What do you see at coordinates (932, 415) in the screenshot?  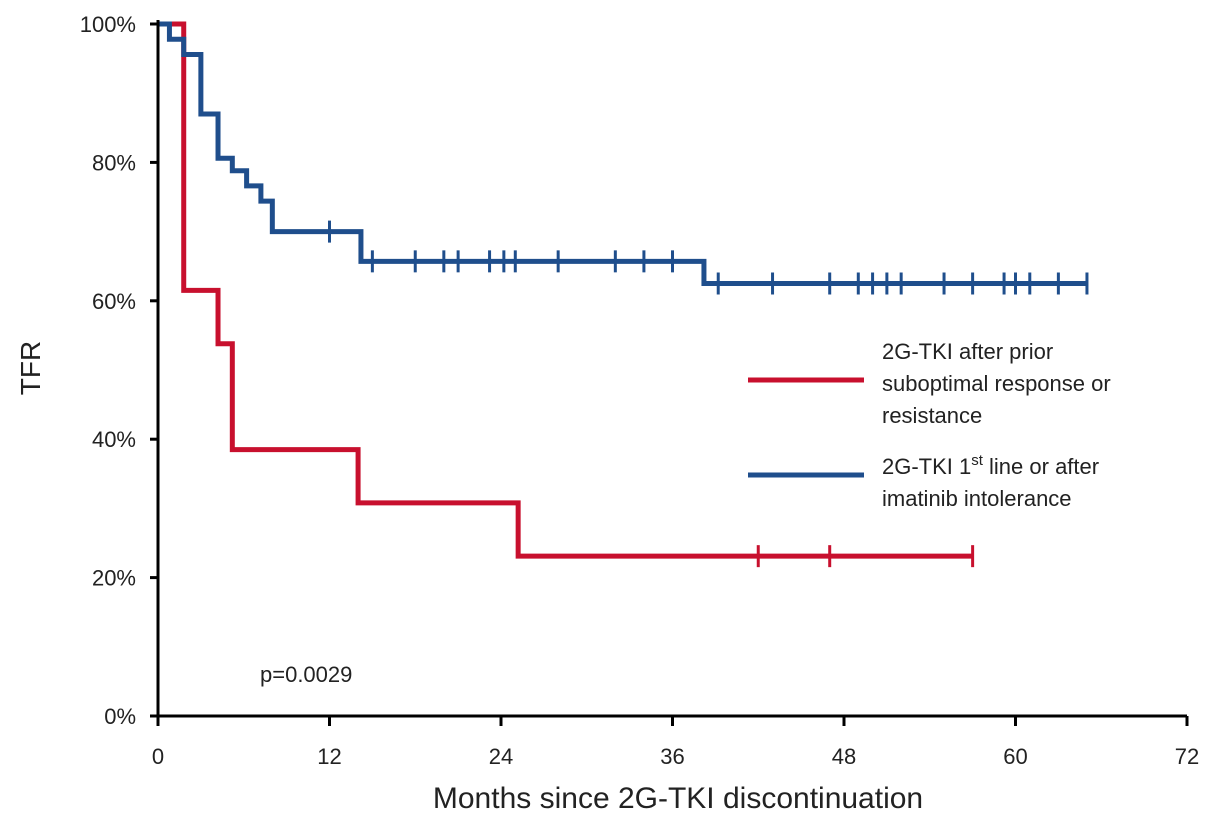 I see `legend-label-1: resistance` at bounding box center [932, 415].